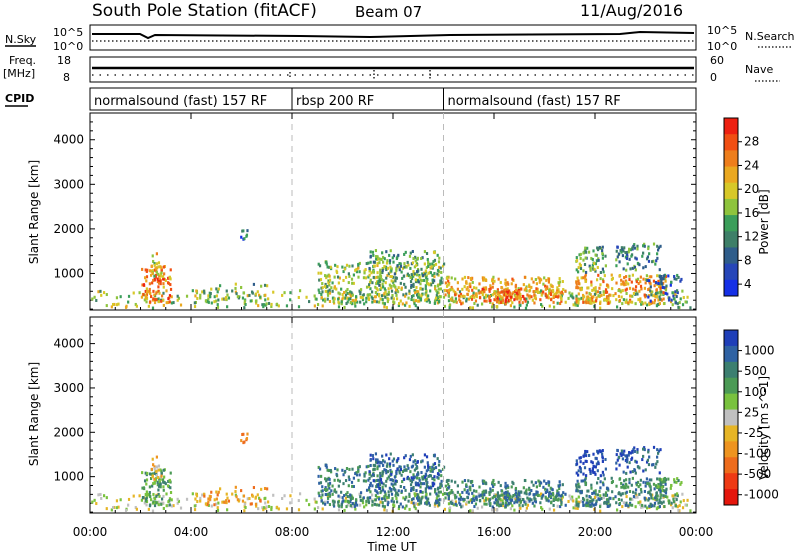 This screenshot has width=800, height=554. Describe the element at coordinates (754, 433) in the screenshot. I see `colorbar-tick-label: -25` at that location.